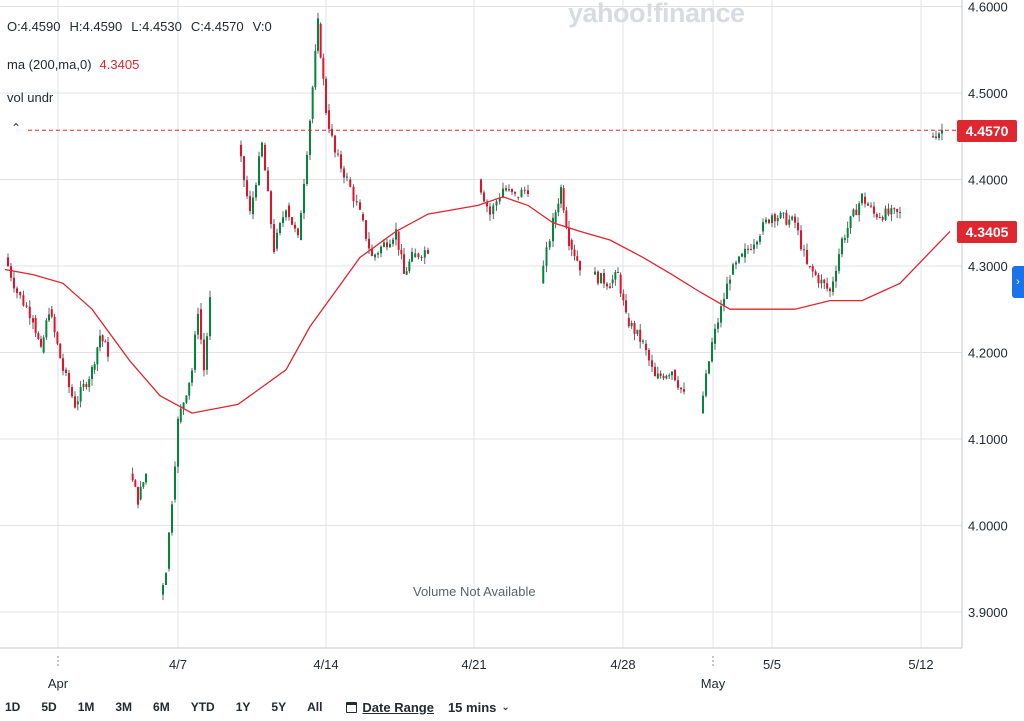  I want to click on x-tick-label: 4/28, so click(622, 664).